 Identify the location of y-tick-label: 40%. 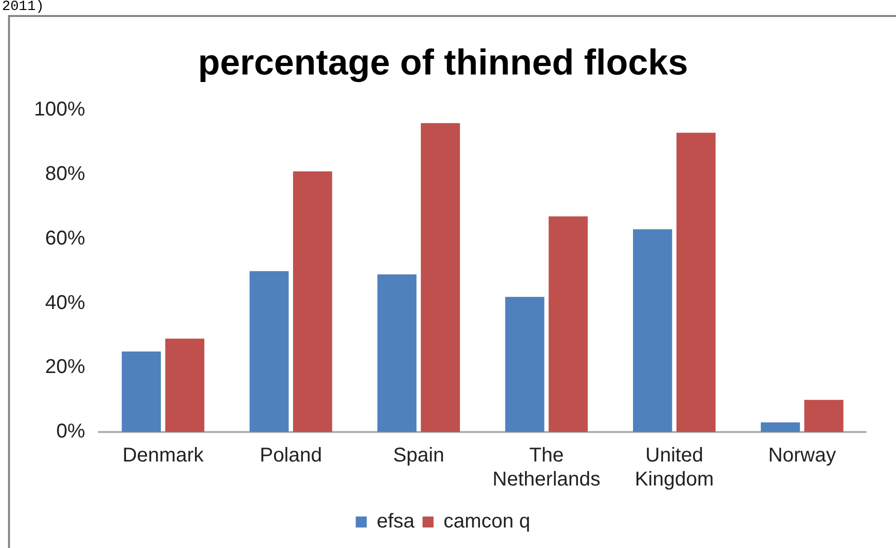
(65, 303).